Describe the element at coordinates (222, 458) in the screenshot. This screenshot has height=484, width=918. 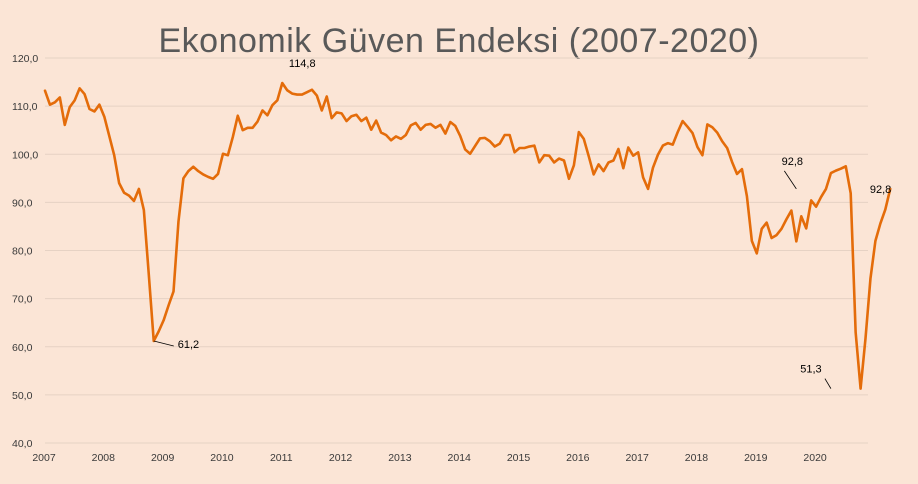
I see `x-tick-label-2010: 2010` at that location.